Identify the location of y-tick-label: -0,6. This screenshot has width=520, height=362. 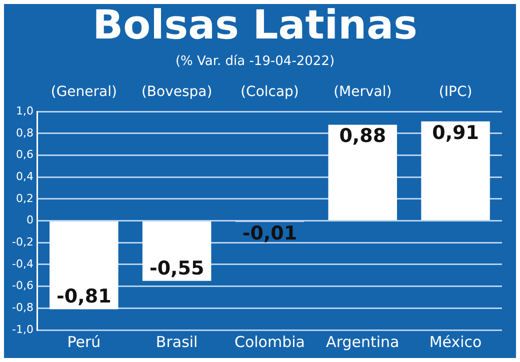
(23, 285).